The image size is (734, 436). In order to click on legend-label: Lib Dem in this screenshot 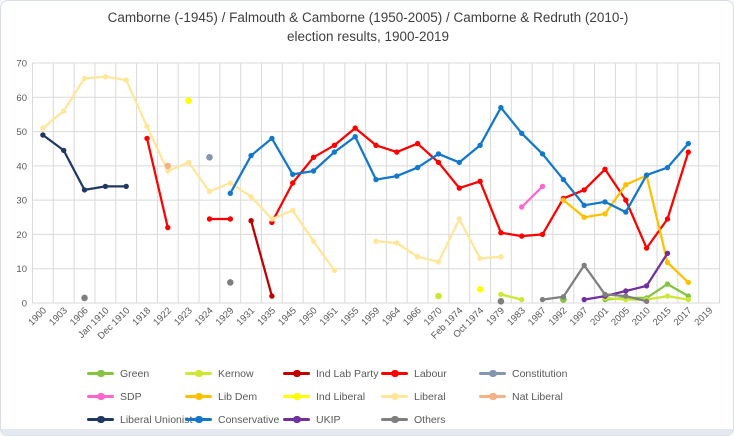, I will do `click(238, 396)`.